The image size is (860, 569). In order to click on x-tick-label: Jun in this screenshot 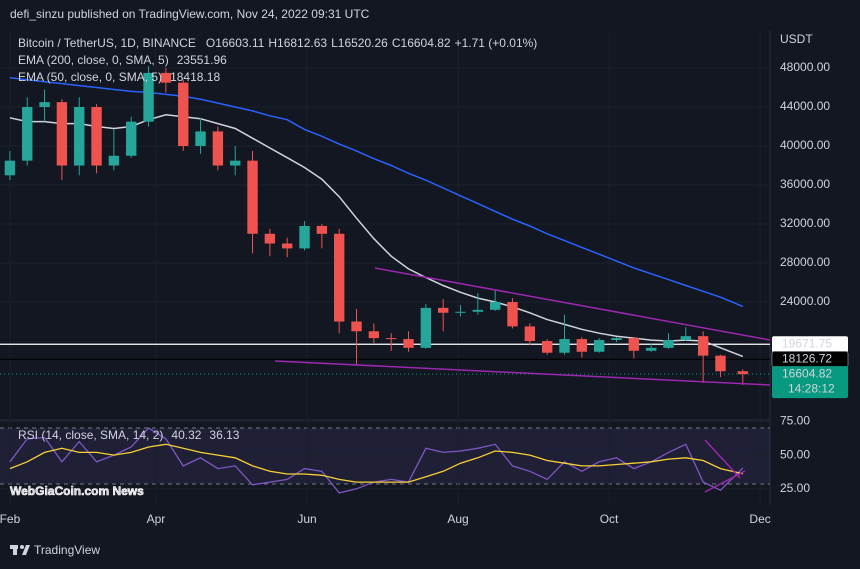, I will do `click(306, 519)`.